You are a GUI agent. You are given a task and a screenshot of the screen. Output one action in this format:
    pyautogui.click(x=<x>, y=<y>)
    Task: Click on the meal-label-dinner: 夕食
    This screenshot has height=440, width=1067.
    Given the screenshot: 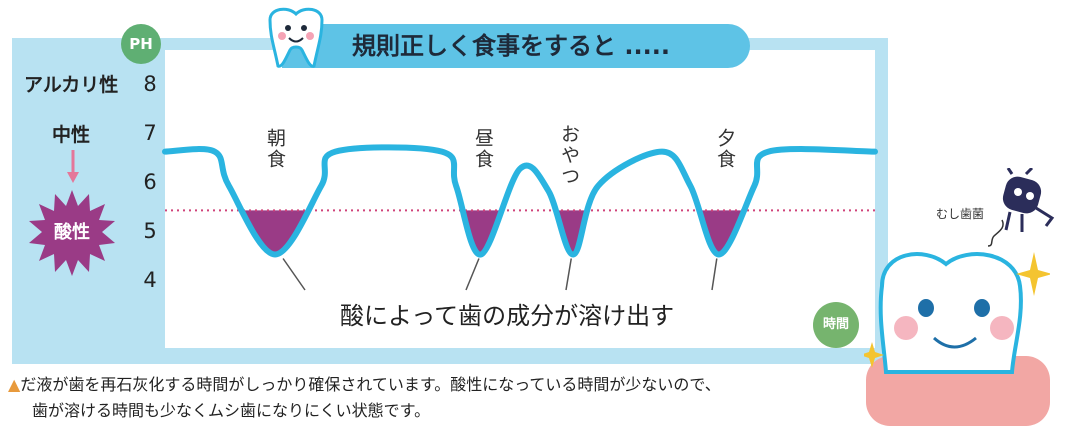 What is the action you would take?
    pyautogui.click(x=725, y=149)
    